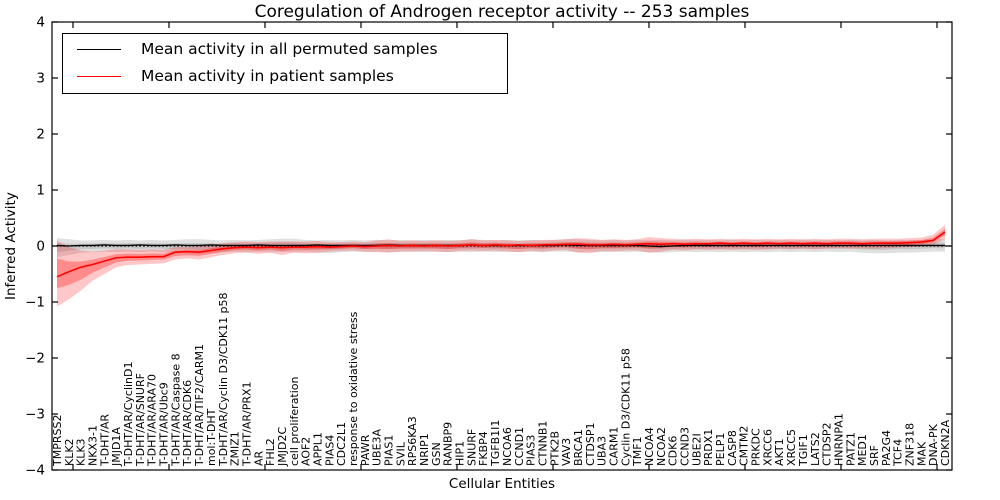  What do you see at coordinates (99, 49) in the screenshot?
I see `black-line-sample-icon` at bounding box center [99, 49].